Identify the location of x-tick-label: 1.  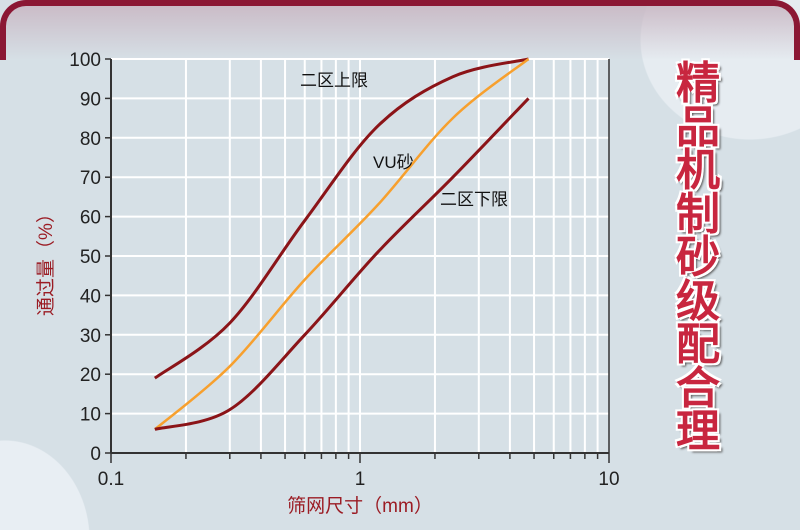
(360, 479).